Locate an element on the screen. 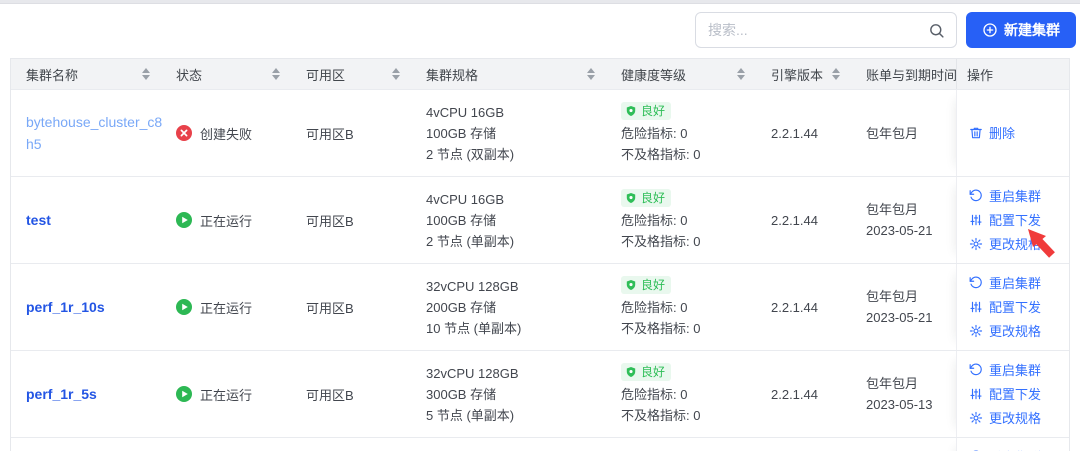  cell-zone: 可用区B is located at coordinates (330, 221).